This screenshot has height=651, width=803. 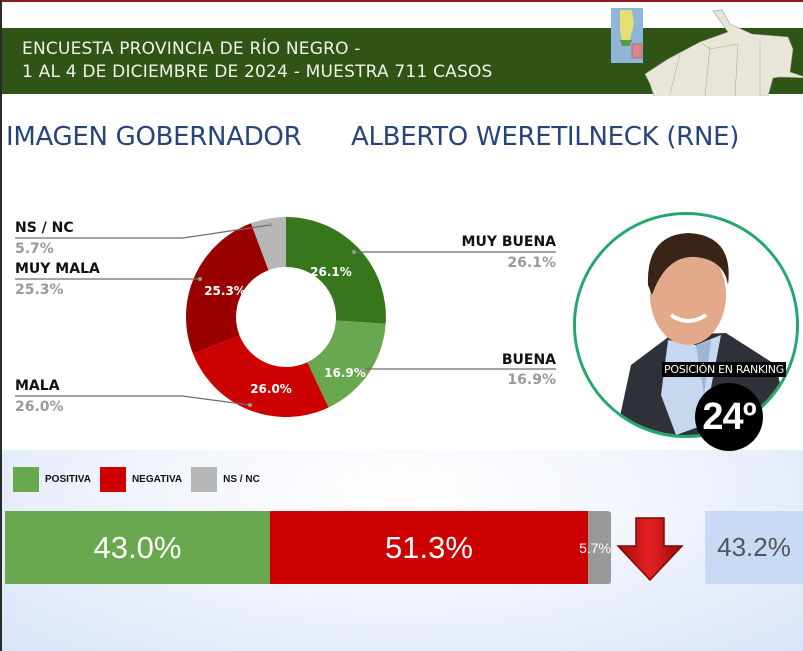 I want to click on legend-label: POSITIVA, so click(x=68, y=479).